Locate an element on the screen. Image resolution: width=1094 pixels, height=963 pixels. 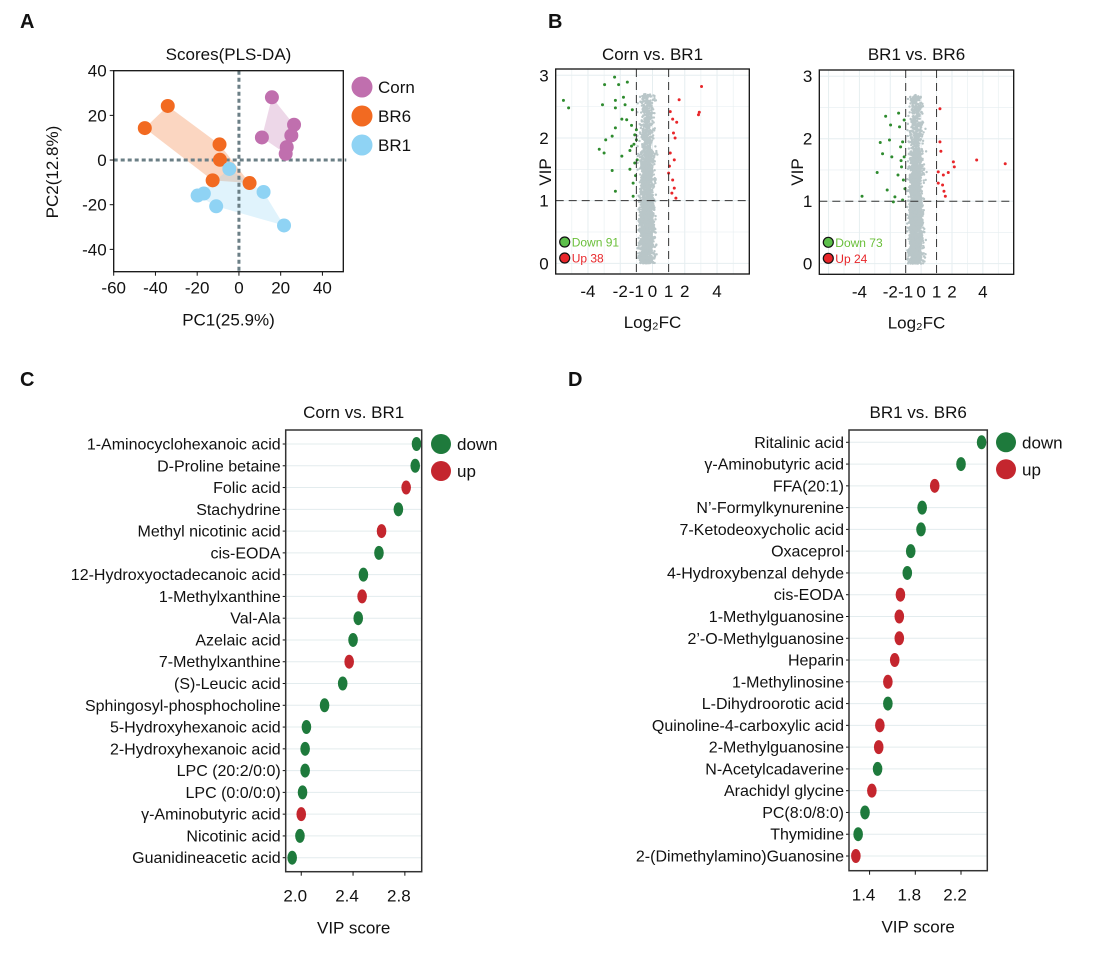
x-axis-label: Log₂FC is located at coordinates (653, 322).